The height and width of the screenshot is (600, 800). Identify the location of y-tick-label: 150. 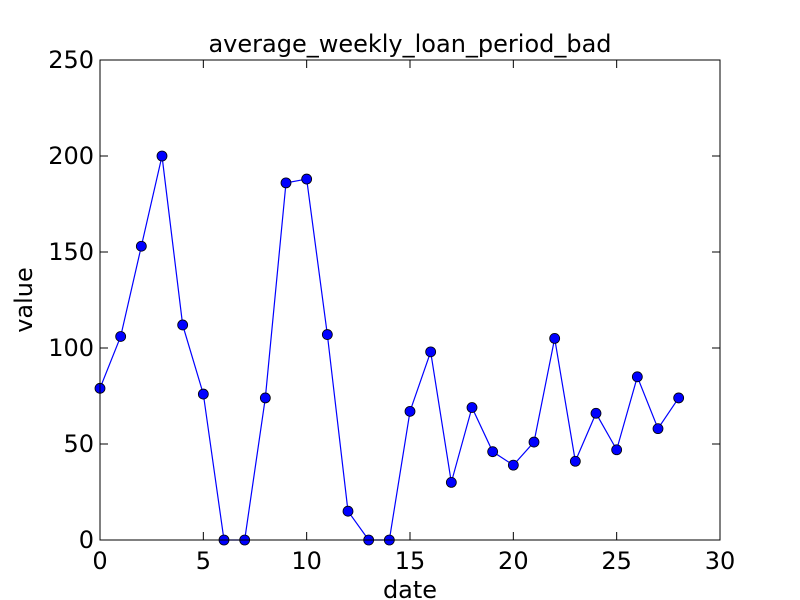
(71, 252).